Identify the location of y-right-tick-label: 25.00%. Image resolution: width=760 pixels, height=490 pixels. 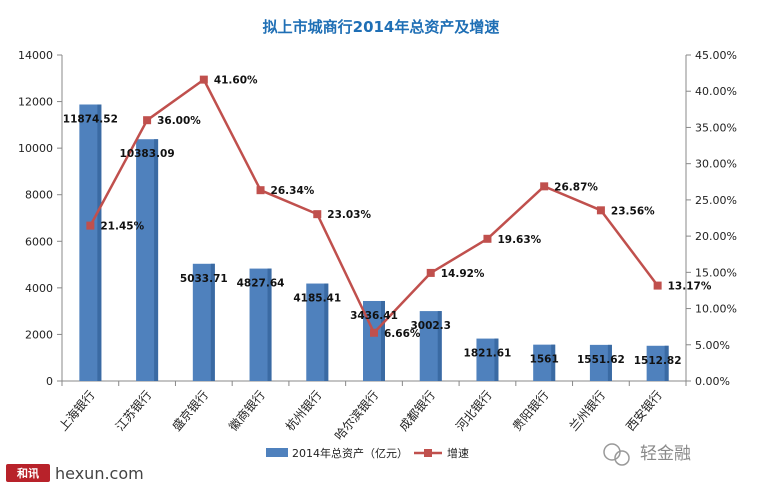
(716, 200).